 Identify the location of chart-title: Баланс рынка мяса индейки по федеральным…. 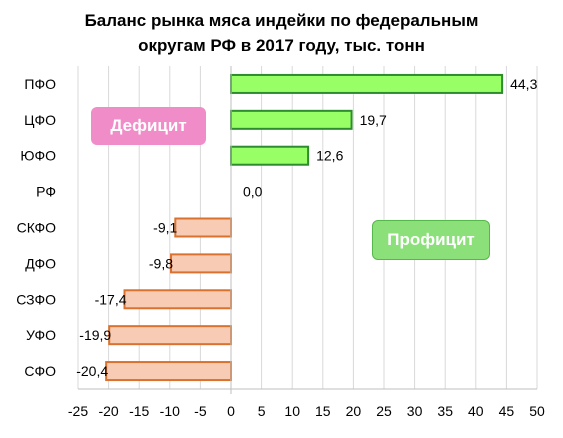
(281, 33).